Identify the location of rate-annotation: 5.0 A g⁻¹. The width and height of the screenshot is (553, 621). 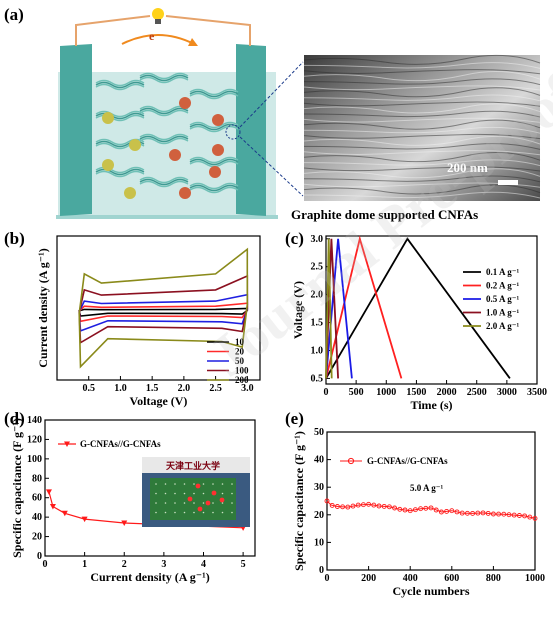
(427, 488).